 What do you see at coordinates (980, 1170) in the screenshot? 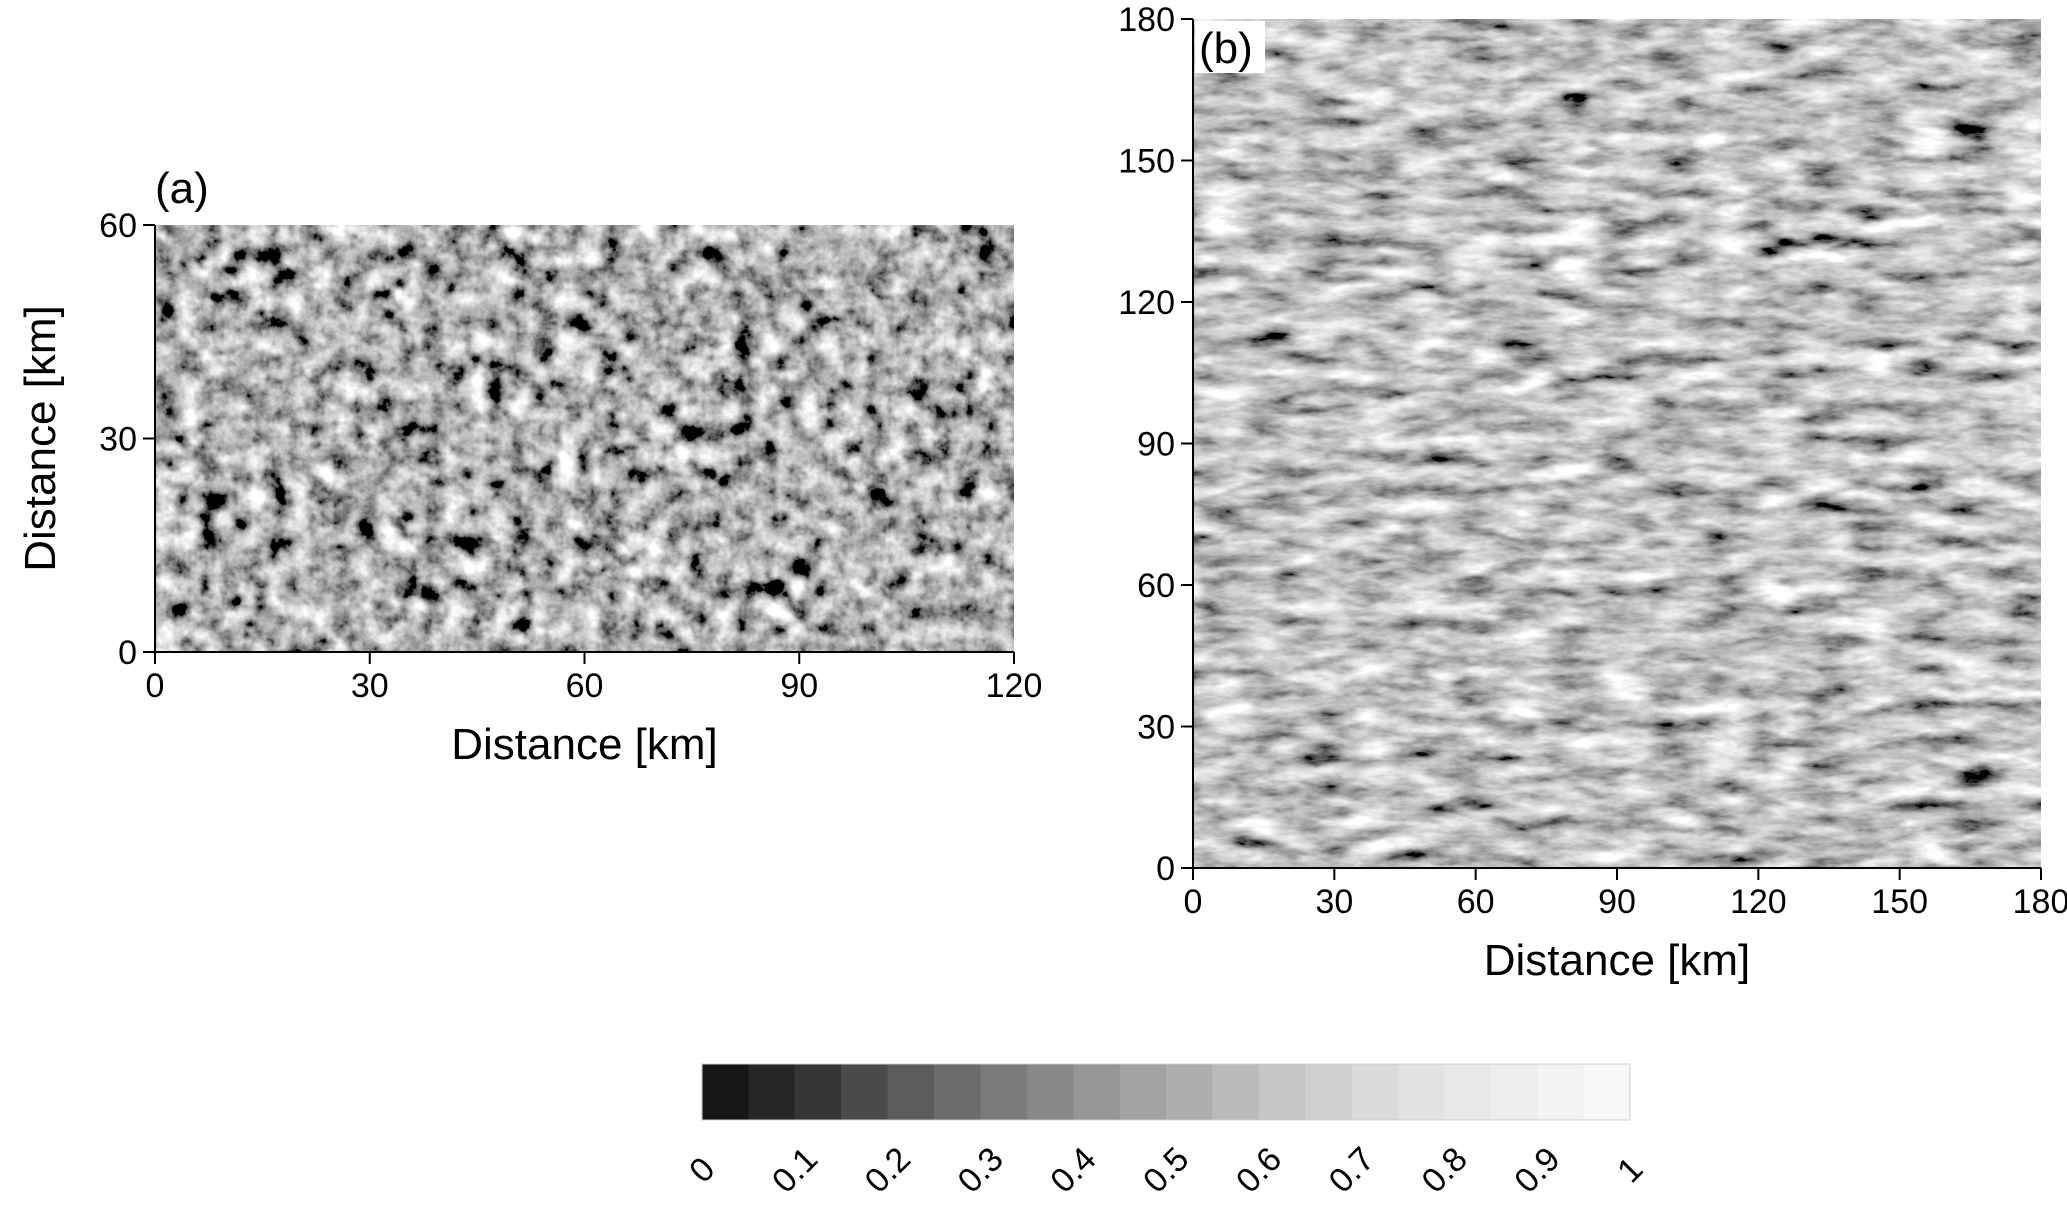
I see `colorbar-tick-label: 0.3` at bounding box center [980, 1170].